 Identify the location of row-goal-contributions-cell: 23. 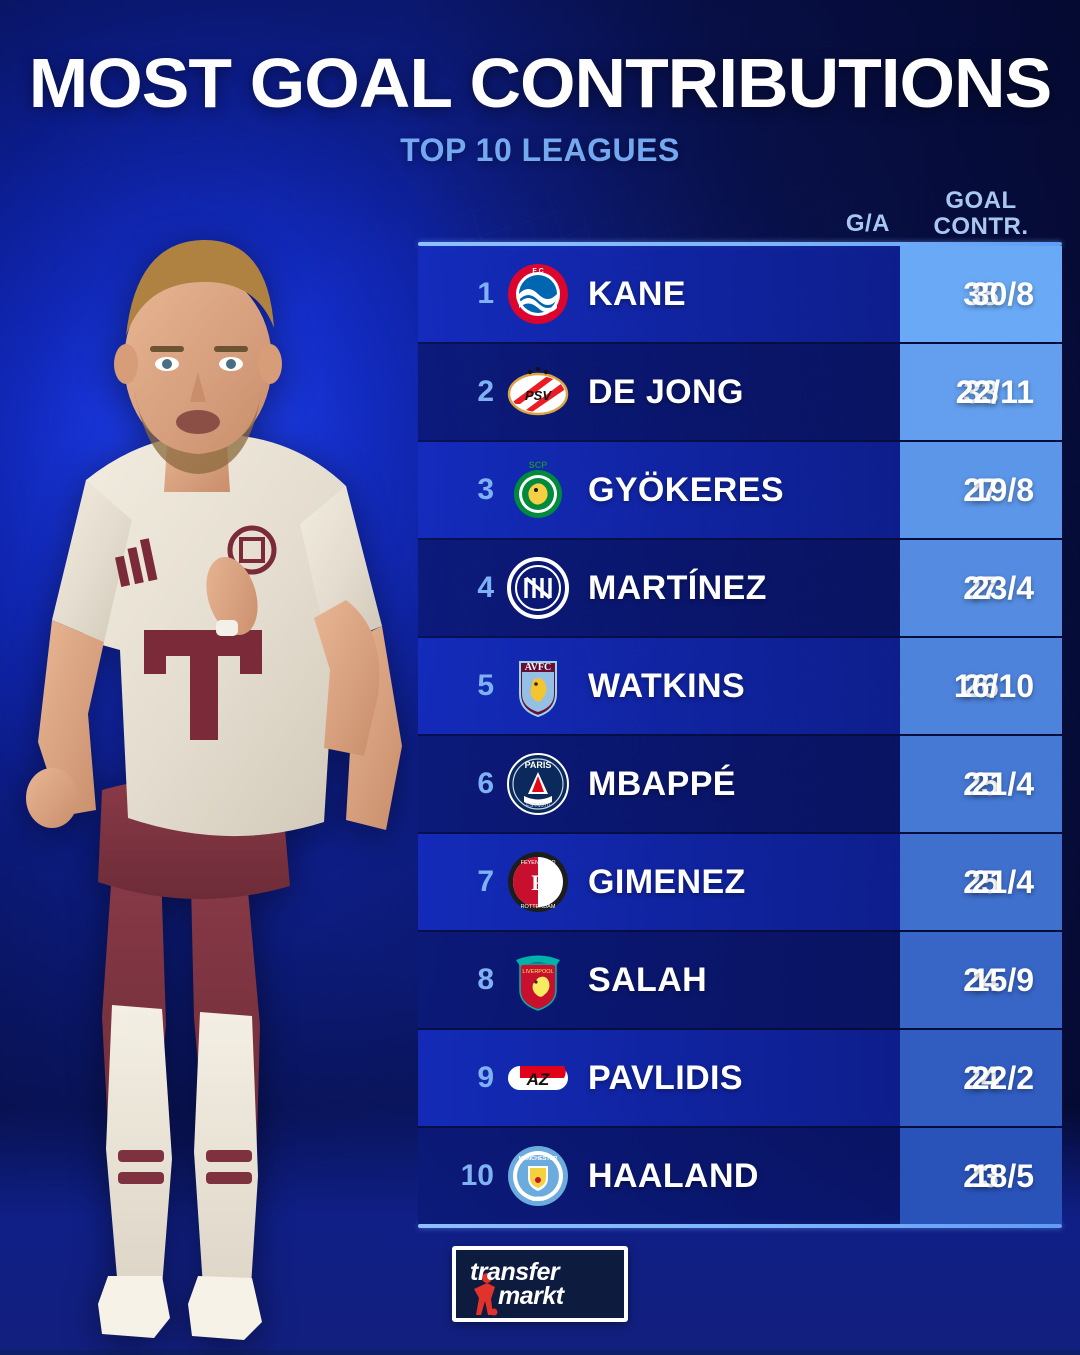
(981, 1176).